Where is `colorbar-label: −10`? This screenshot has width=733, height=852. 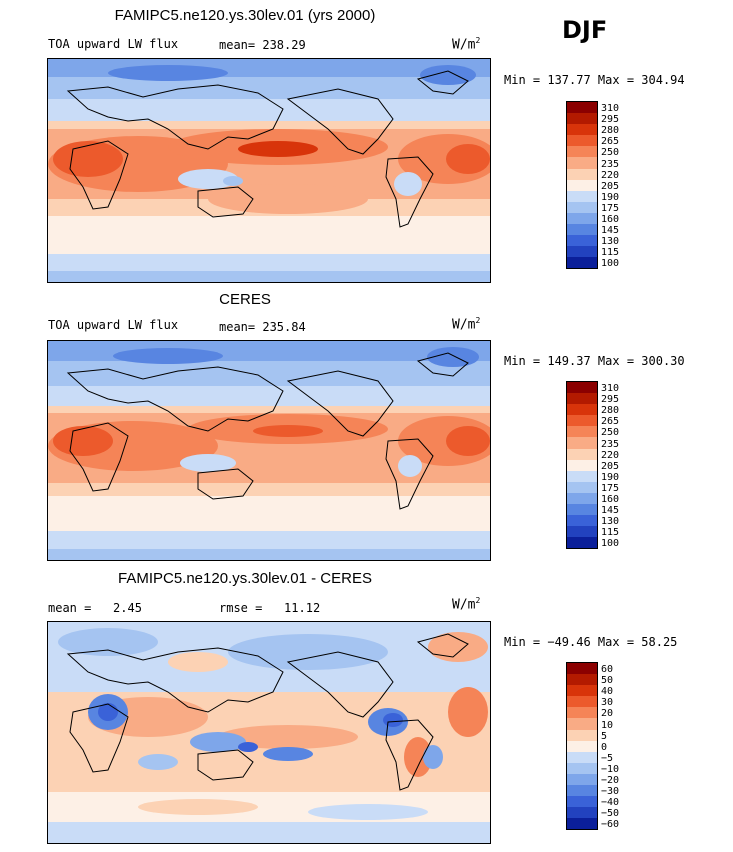
colorbar-label: −10 is located at coordinates (610, 769).